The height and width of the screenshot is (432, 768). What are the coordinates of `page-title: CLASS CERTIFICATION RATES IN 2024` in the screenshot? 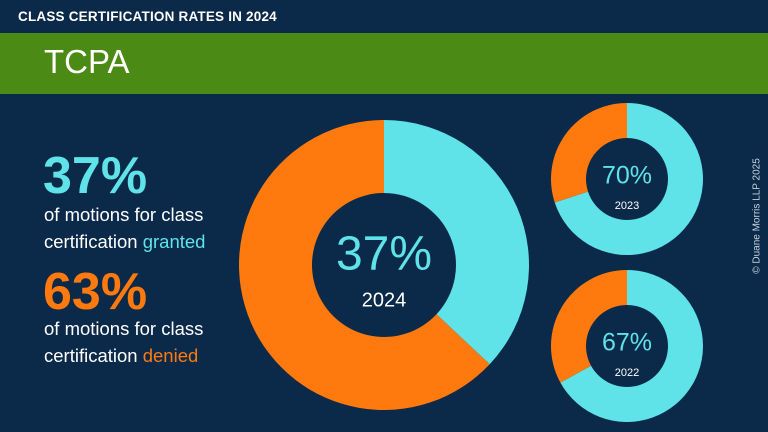 It's located at (147, 16).